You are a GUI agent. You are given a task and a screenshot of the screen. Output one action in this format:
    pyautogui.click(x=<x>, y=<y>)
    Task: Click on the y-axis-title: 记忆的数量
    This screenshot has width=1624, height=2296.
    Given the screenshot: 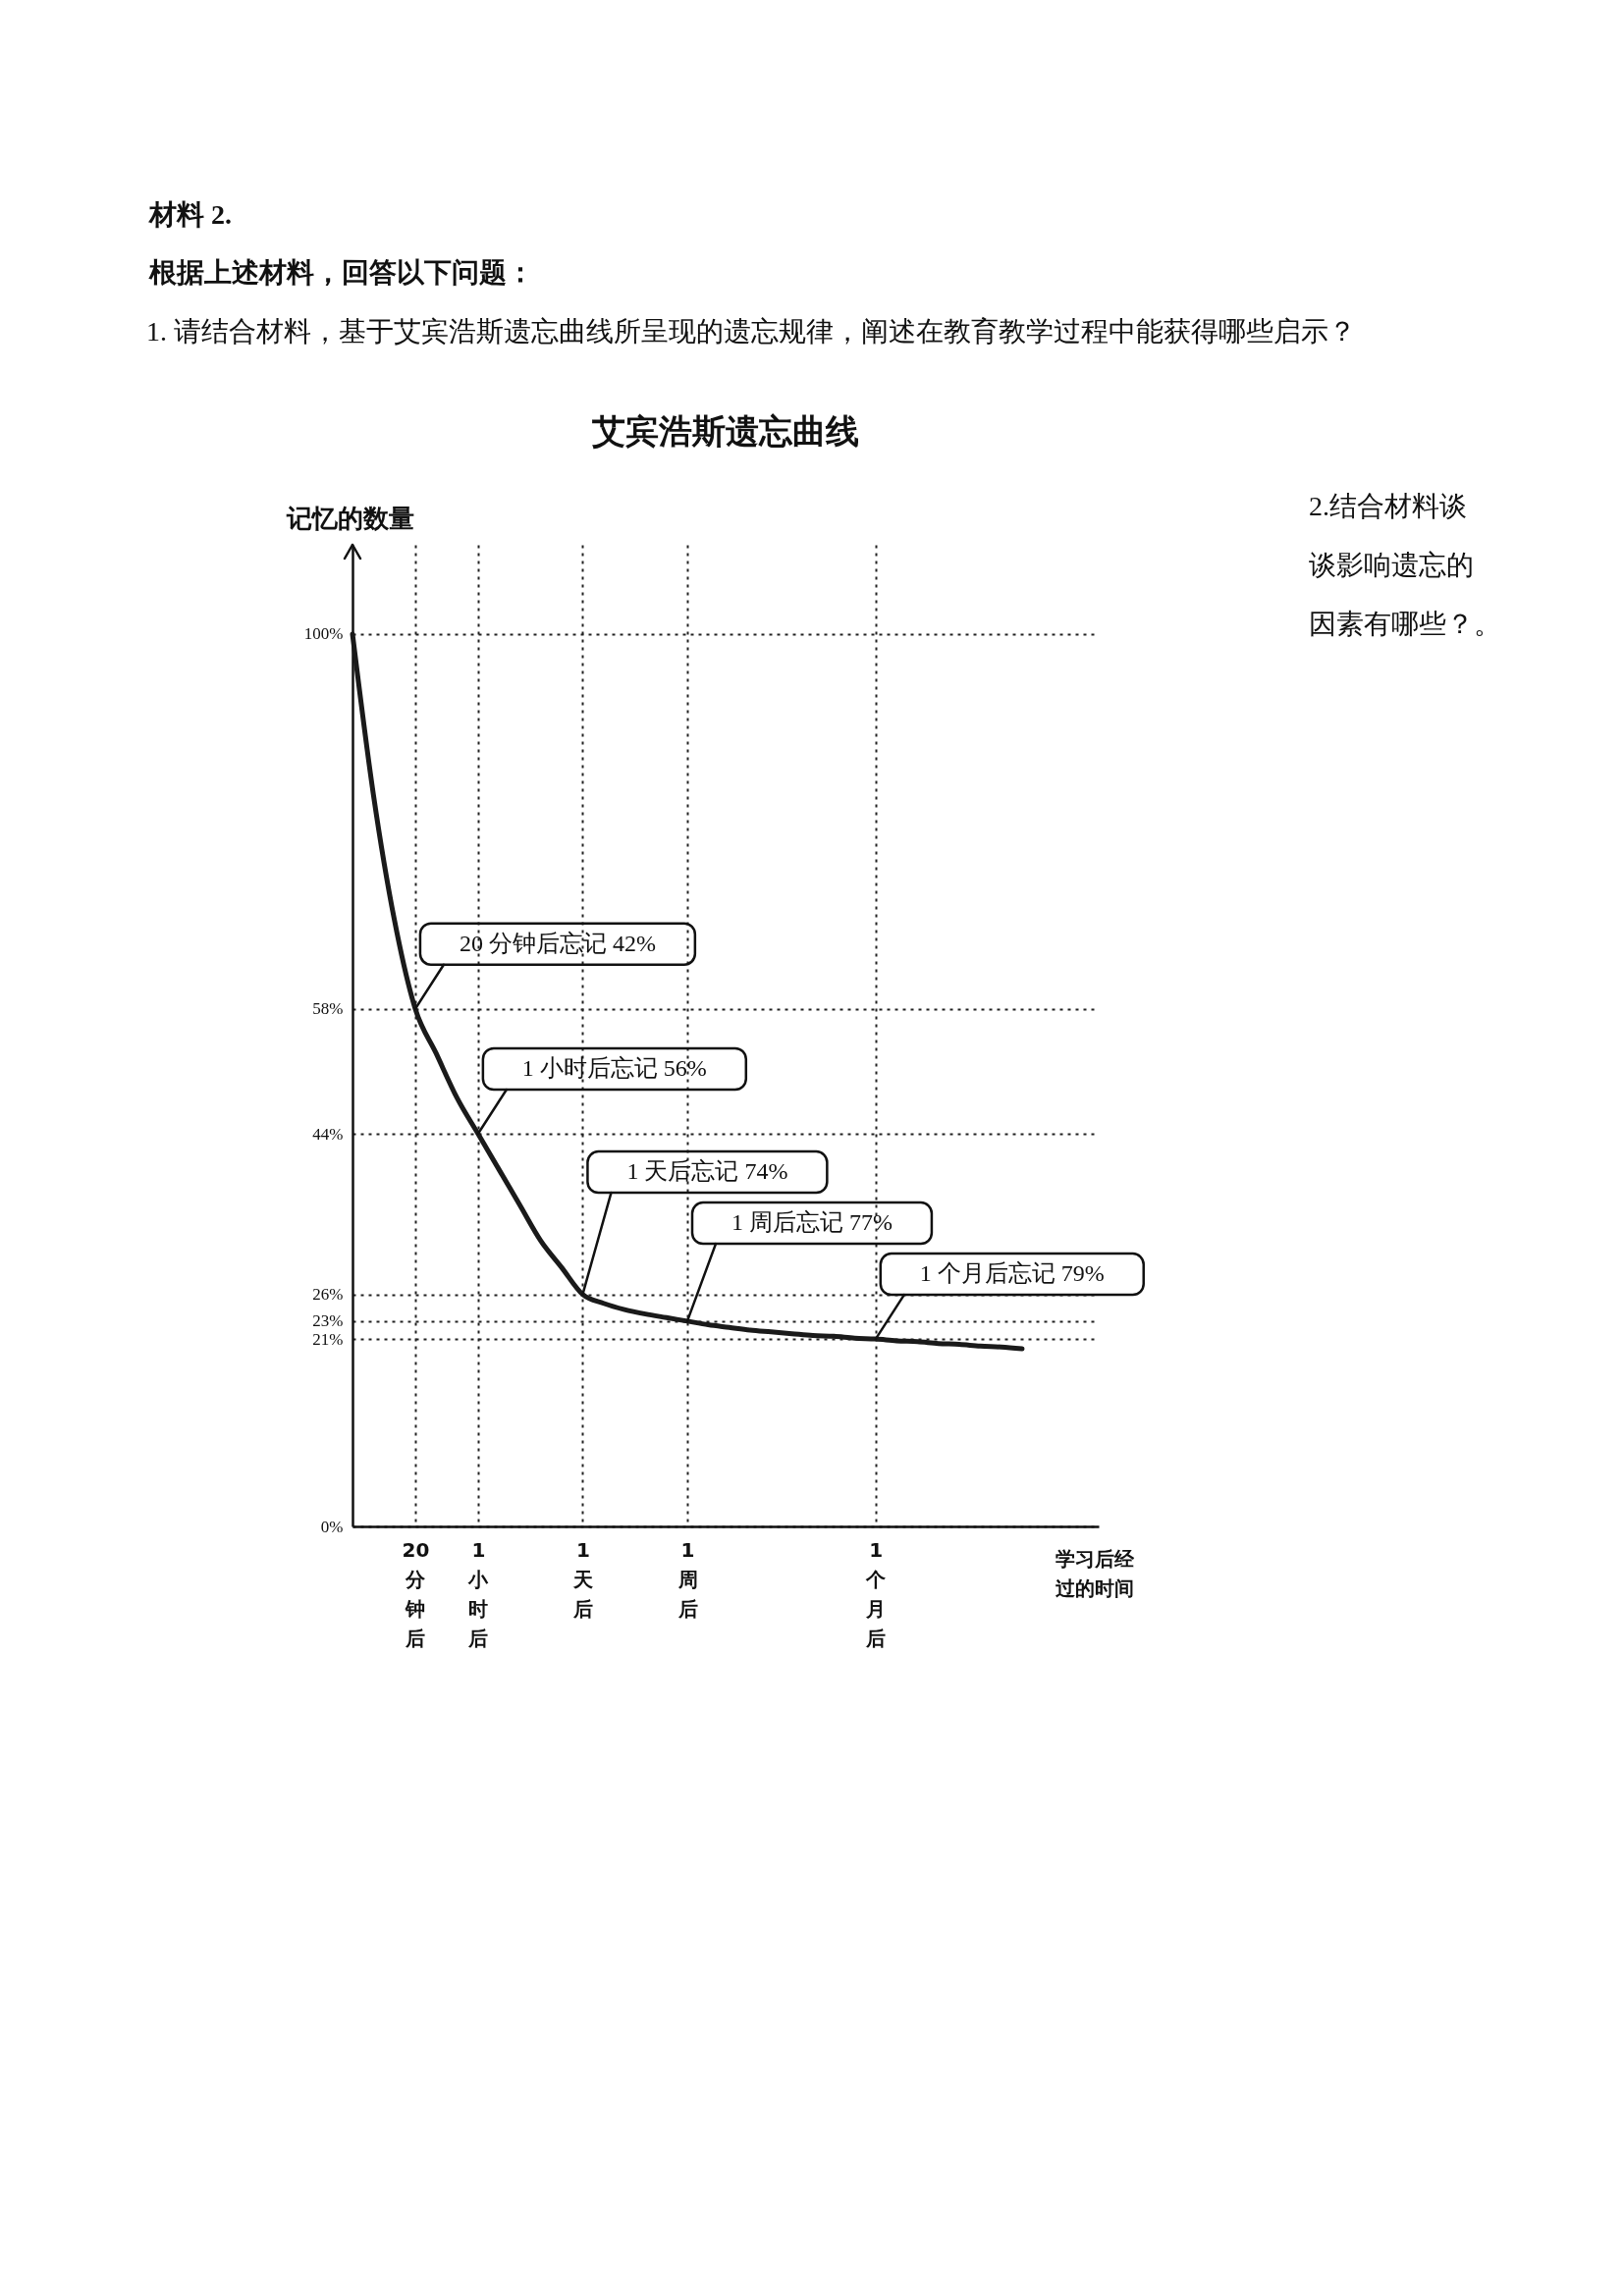 What is the action you would take?
    pyautogui.click(x=350, y=519)
    